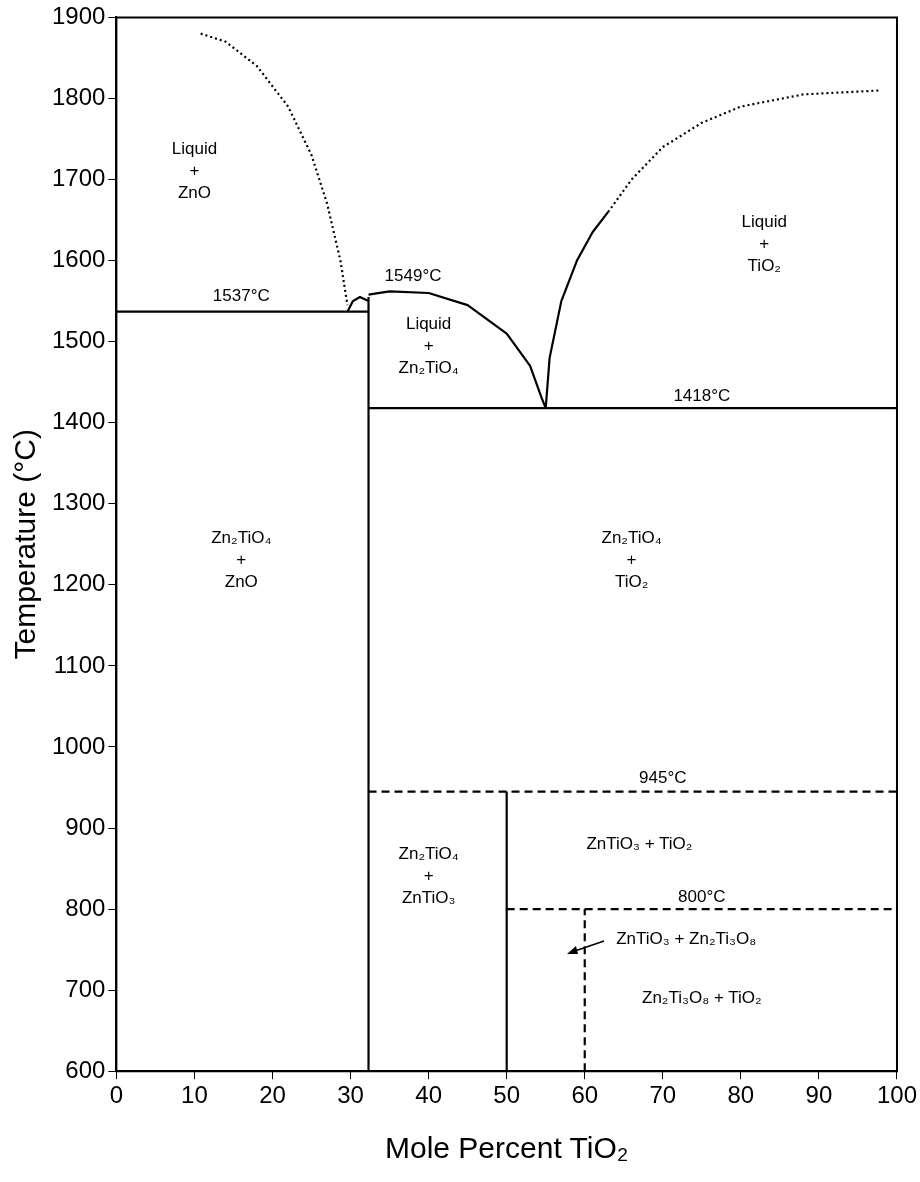 This screenshot has width=920, height=1182. I want to click on y-axis-title: Temperature (°C), so click(25, 544).